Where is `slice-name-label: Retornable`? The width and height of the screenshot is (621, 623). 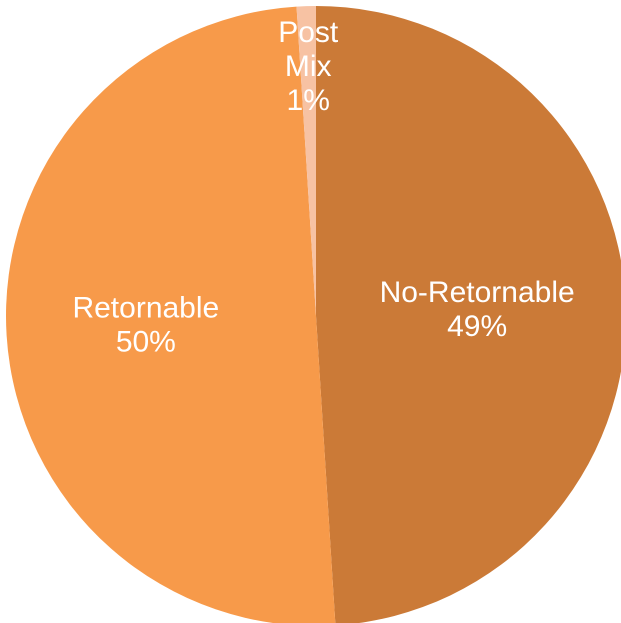
slice-name-label: Retornable is located at coordinates (145, 308).